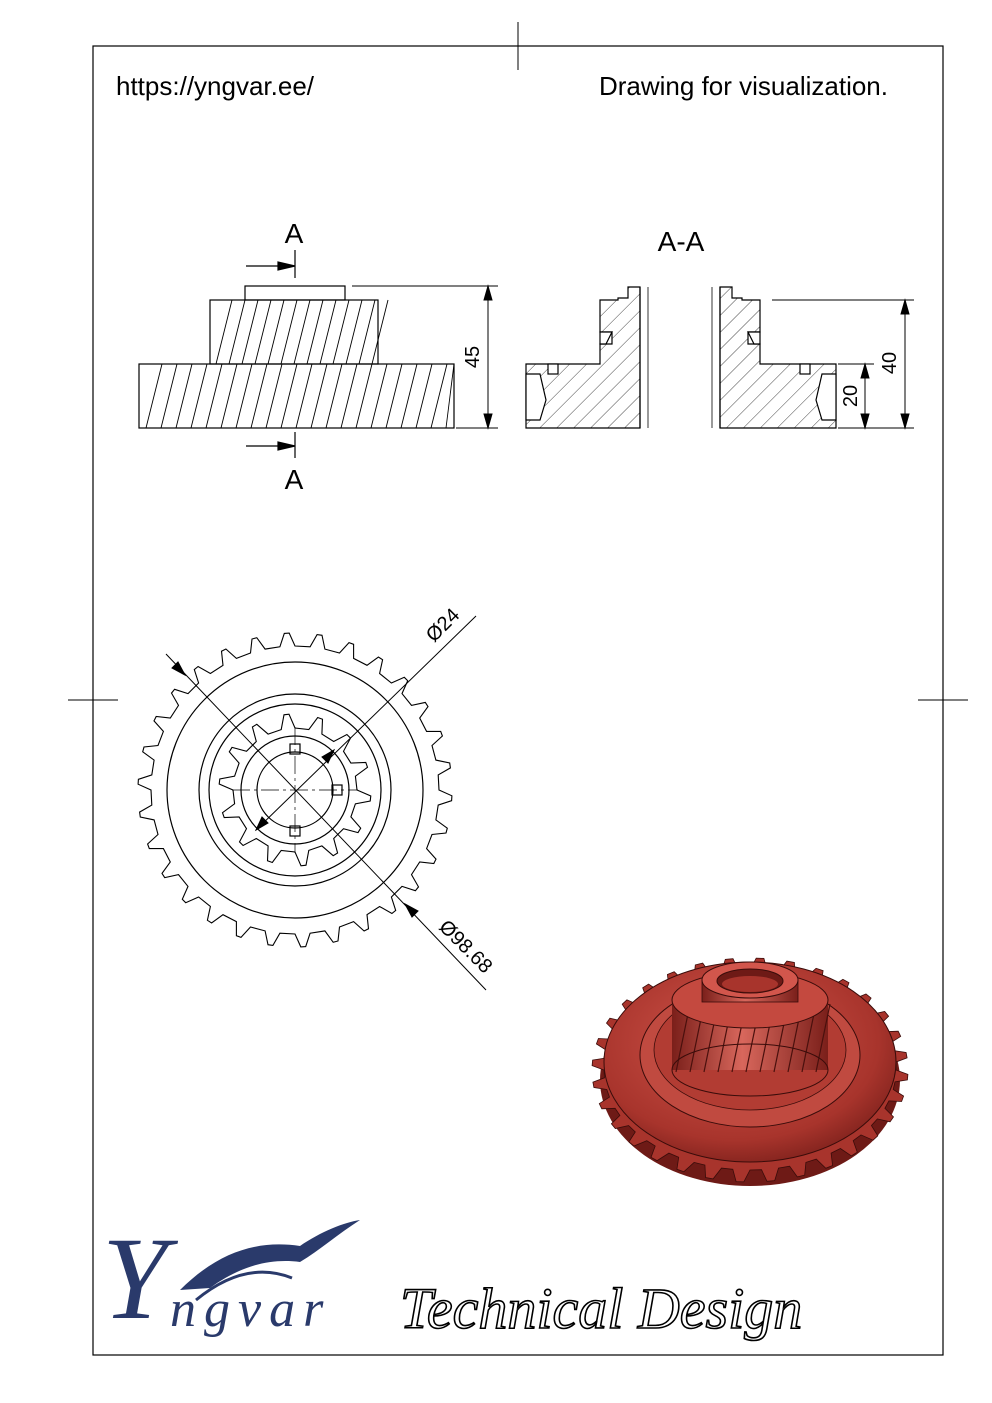 This screenshot has height=1403, width=992. Describe the element at coordinates (851, 396) in the screenshot. I see `section-flange-value: 20` at that location.